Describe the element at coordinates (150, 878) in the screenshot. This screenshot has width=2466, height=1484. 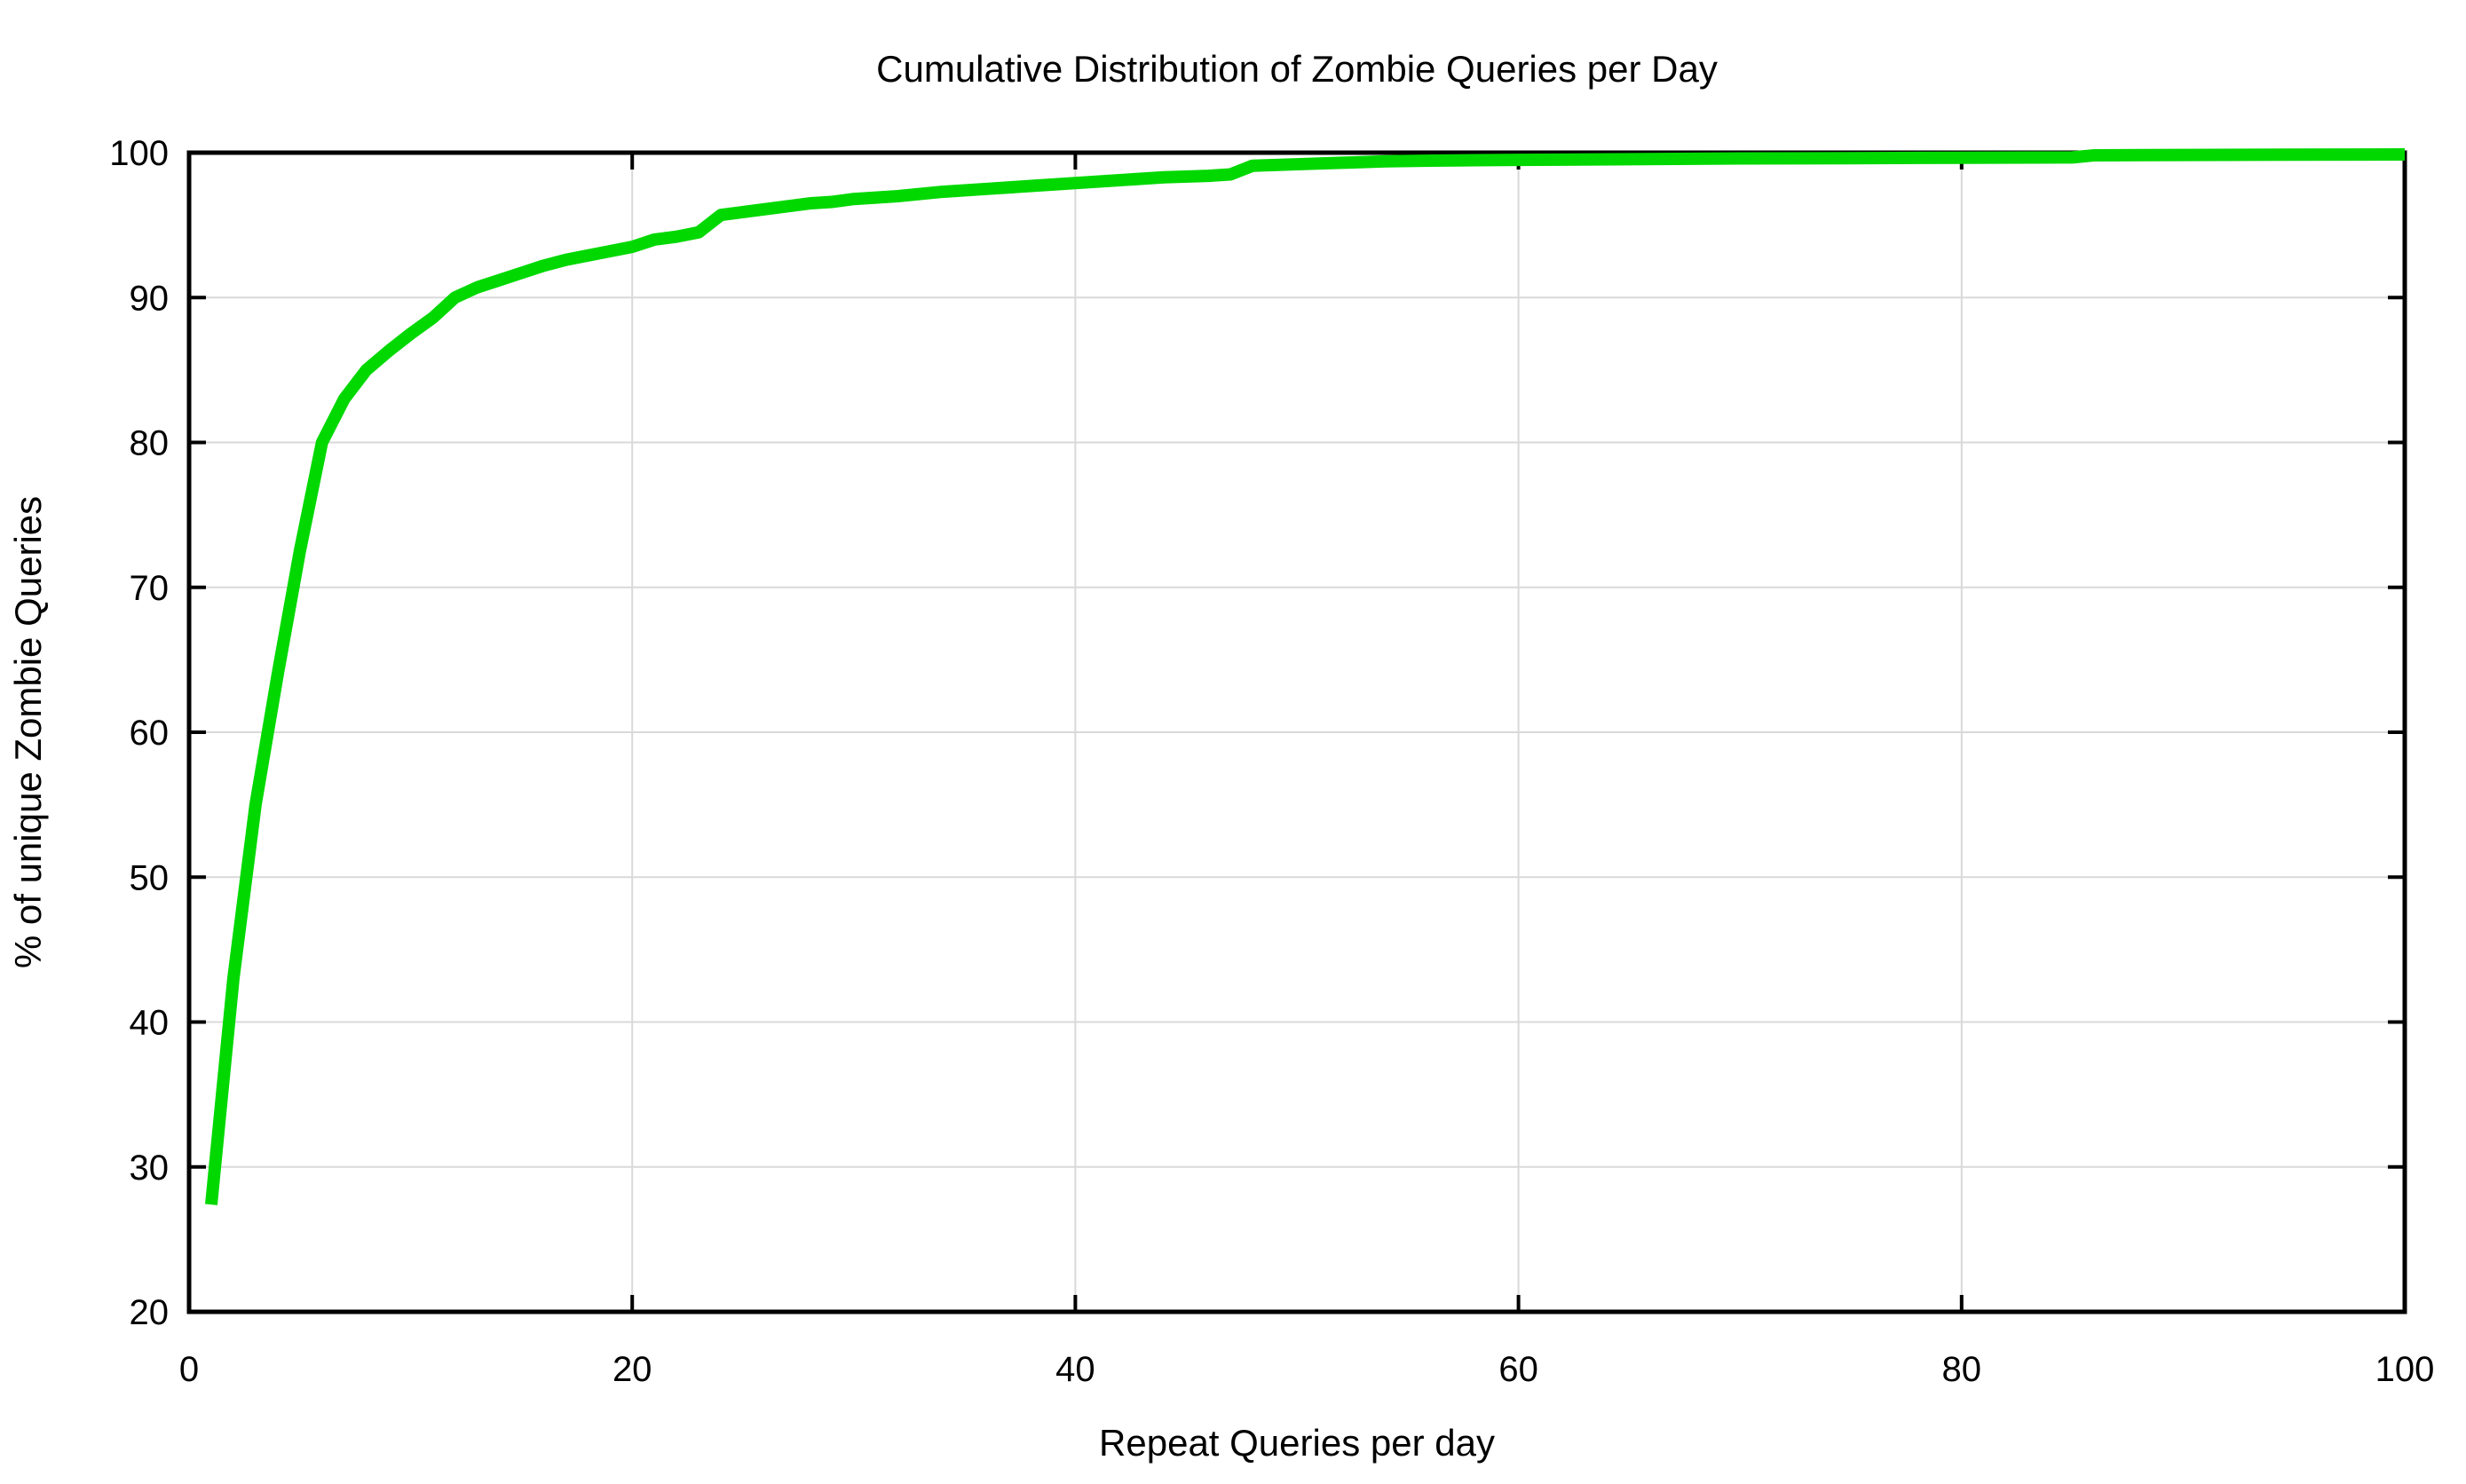
I see `y-tick-label: 50` at that location.